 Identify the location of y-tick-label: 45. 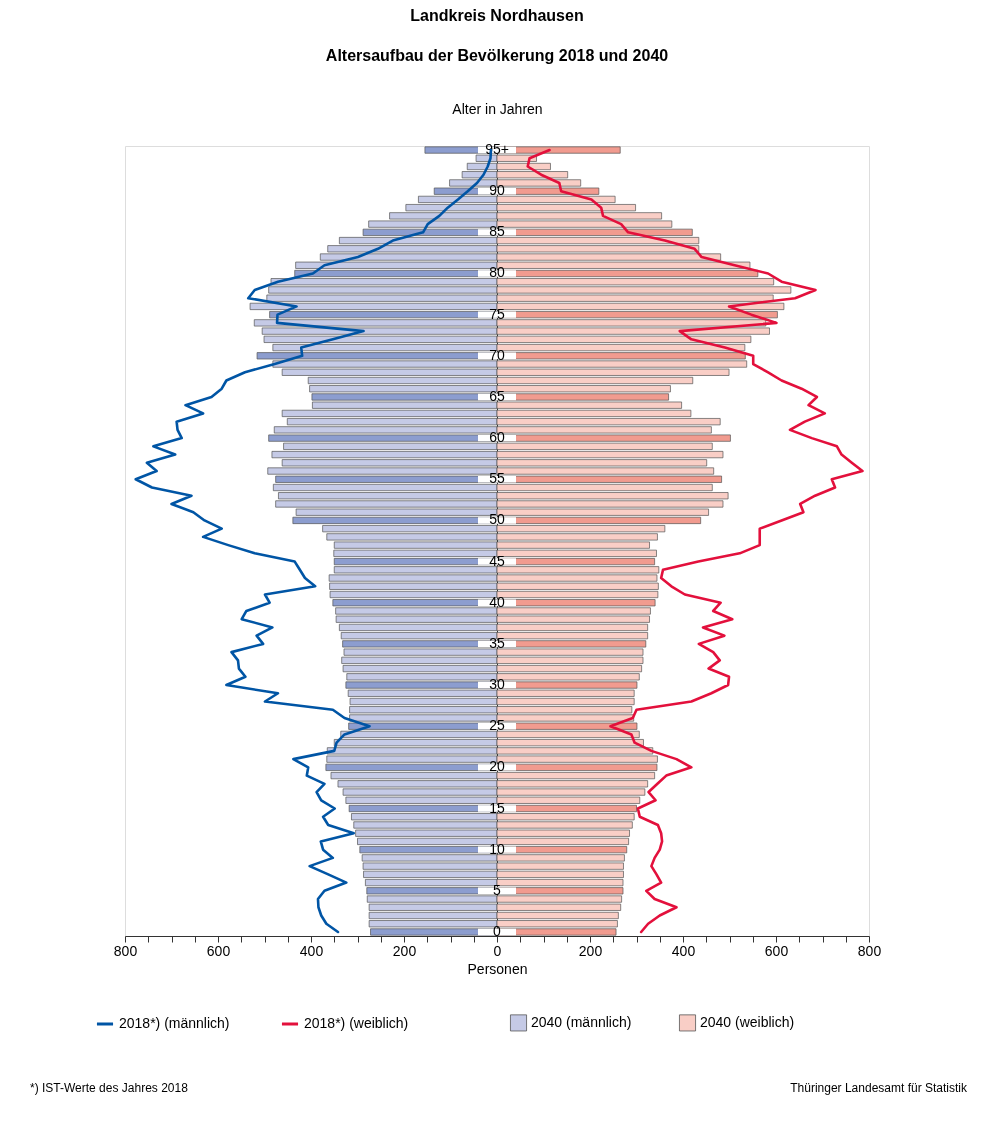
(497, 560).